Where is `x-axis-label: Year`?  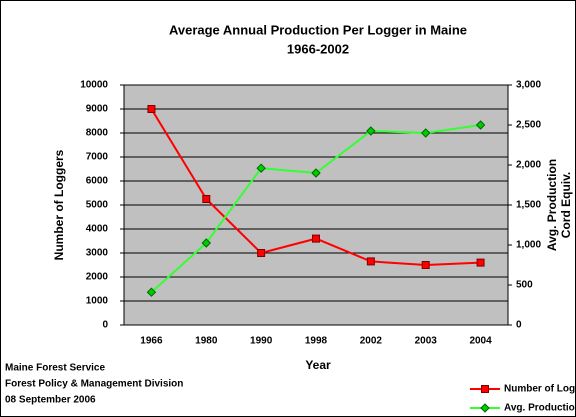 x-axis-label: Year is located at coordinates (318, 365).